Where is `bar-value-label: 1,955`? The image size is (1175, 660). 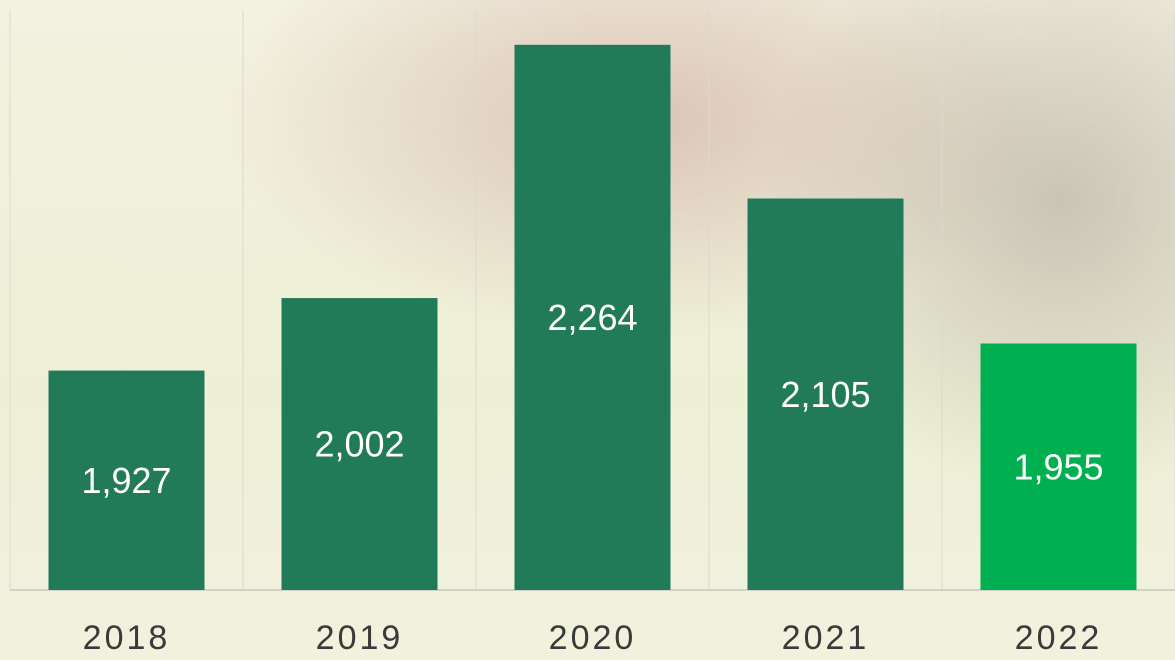
bar-value-label: 1,955 is located at coordinates (1058, 466).